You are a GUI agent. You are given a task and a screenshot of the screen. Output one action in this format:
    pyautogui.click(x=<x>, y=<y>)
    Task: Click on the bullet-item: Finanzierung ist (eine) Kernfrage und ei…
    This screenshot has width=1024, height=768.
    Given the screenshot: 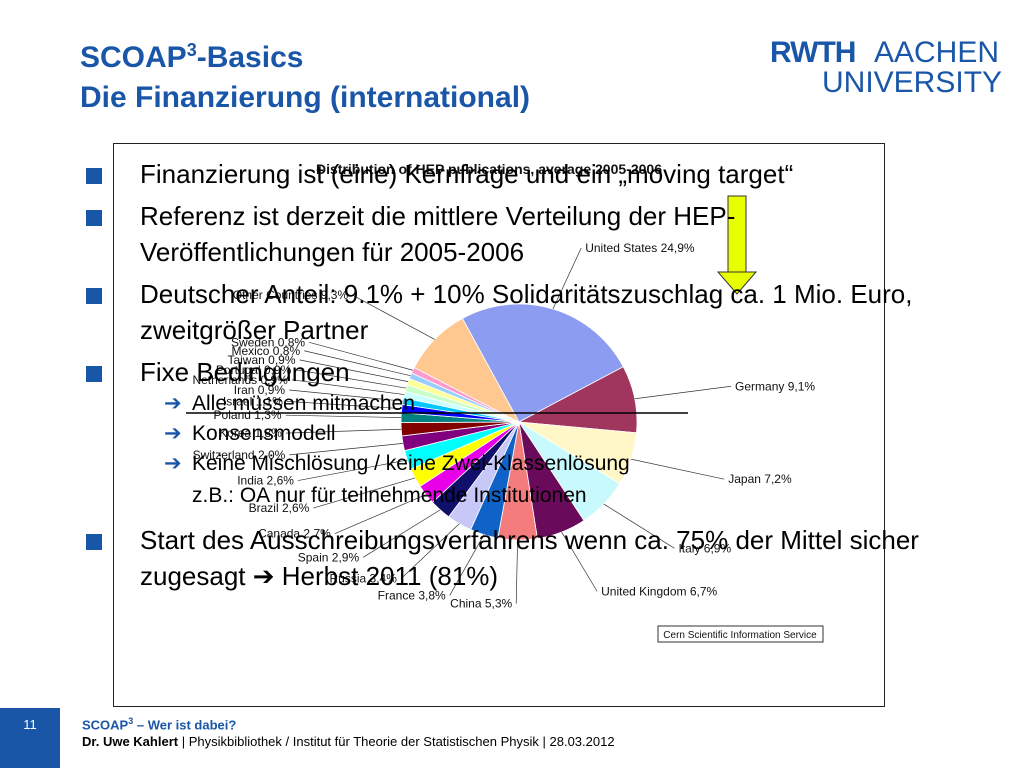 What is the action you would take?
    pyautogui.click(x=511, y=174)
    